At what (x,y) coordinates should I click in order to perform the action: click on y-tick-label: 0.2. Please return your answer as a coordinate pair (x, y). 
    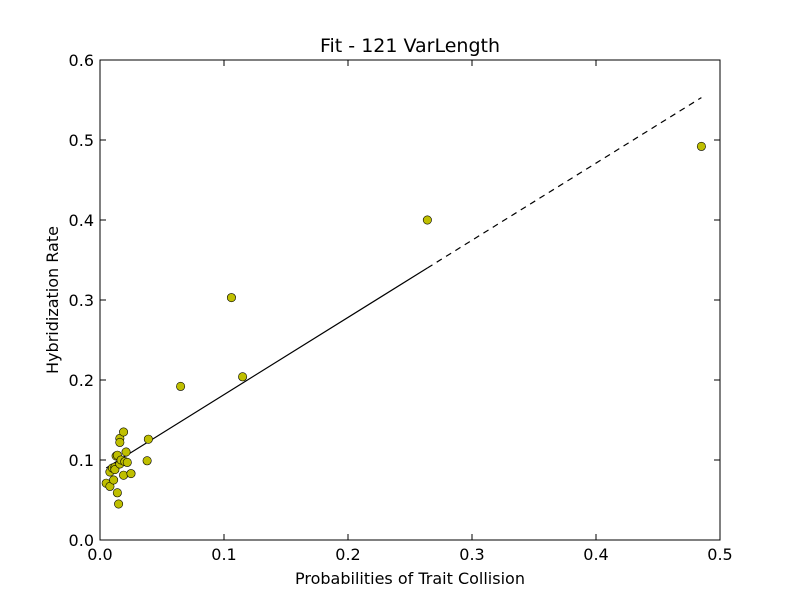
    Looking at the image, I should click on (81, 380).